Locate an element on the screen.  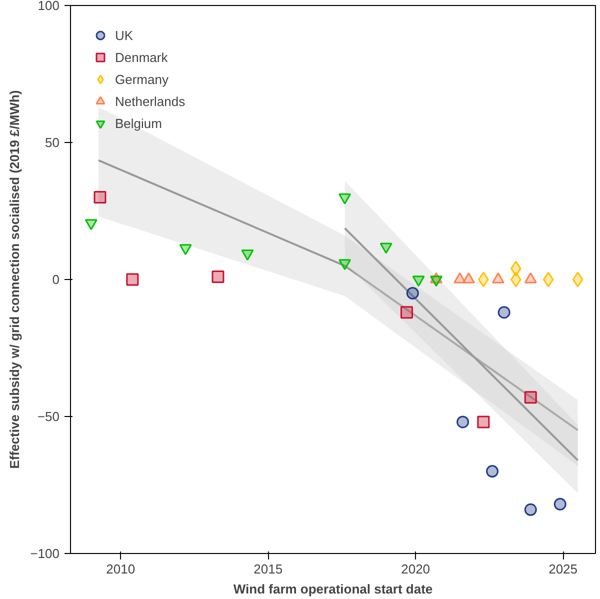
y-tick-label: 0 is located at coordinates (56, 279).